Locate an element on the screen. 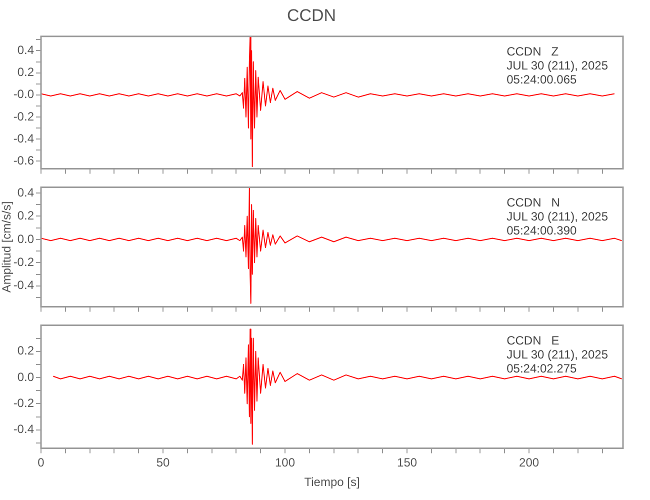  annotation: CCDN N is located at coordinates (533, 203).